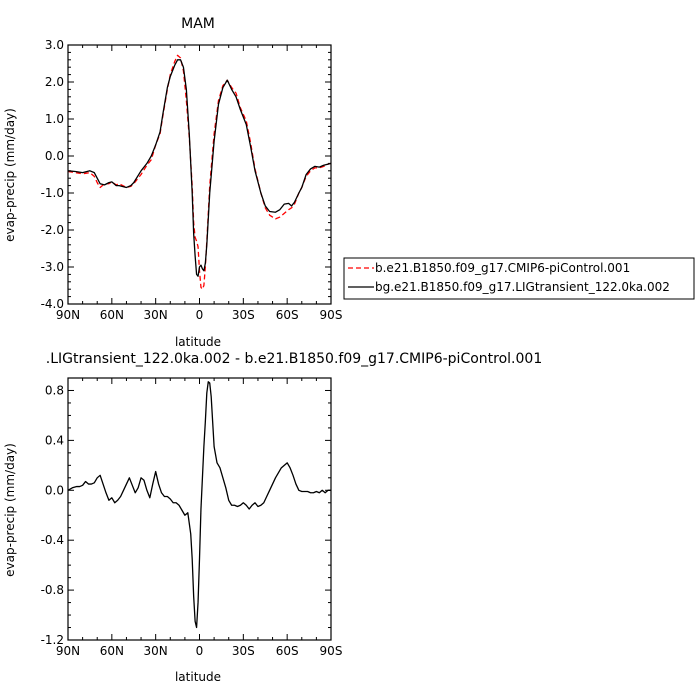 The image size is (700, 700). I want to click on y-tick-label: -3.0, so click(52, 267).